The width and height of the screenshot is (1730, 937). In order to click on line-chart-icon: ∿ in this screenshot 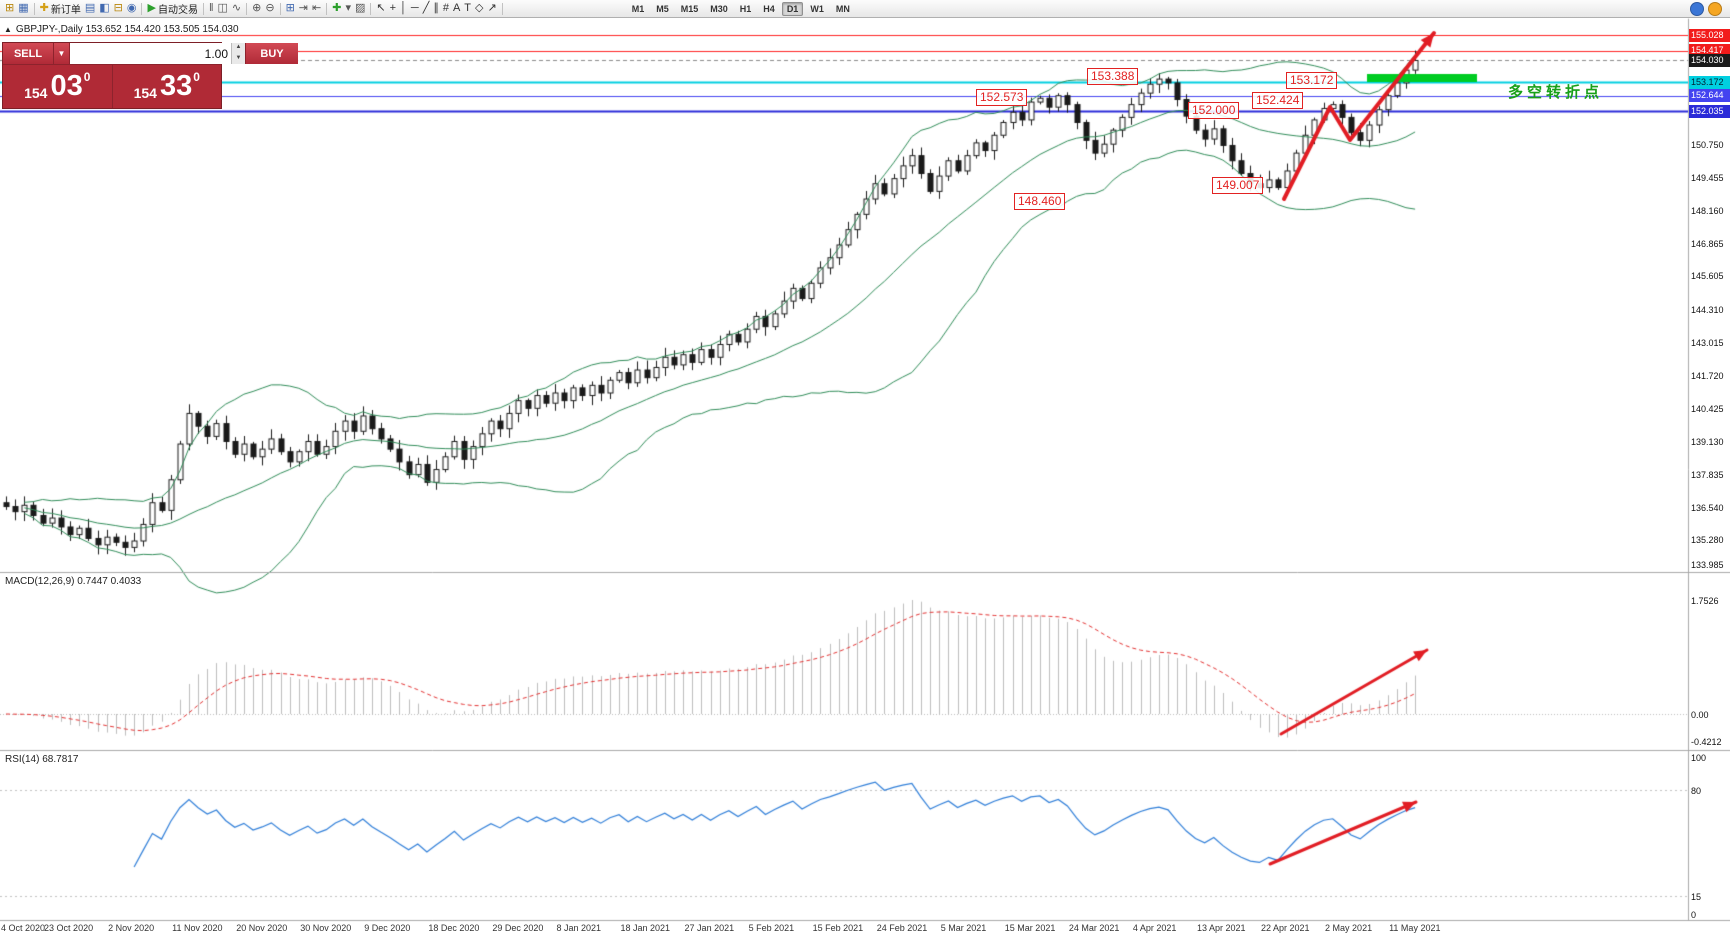, I will do `click(236, 9)`.